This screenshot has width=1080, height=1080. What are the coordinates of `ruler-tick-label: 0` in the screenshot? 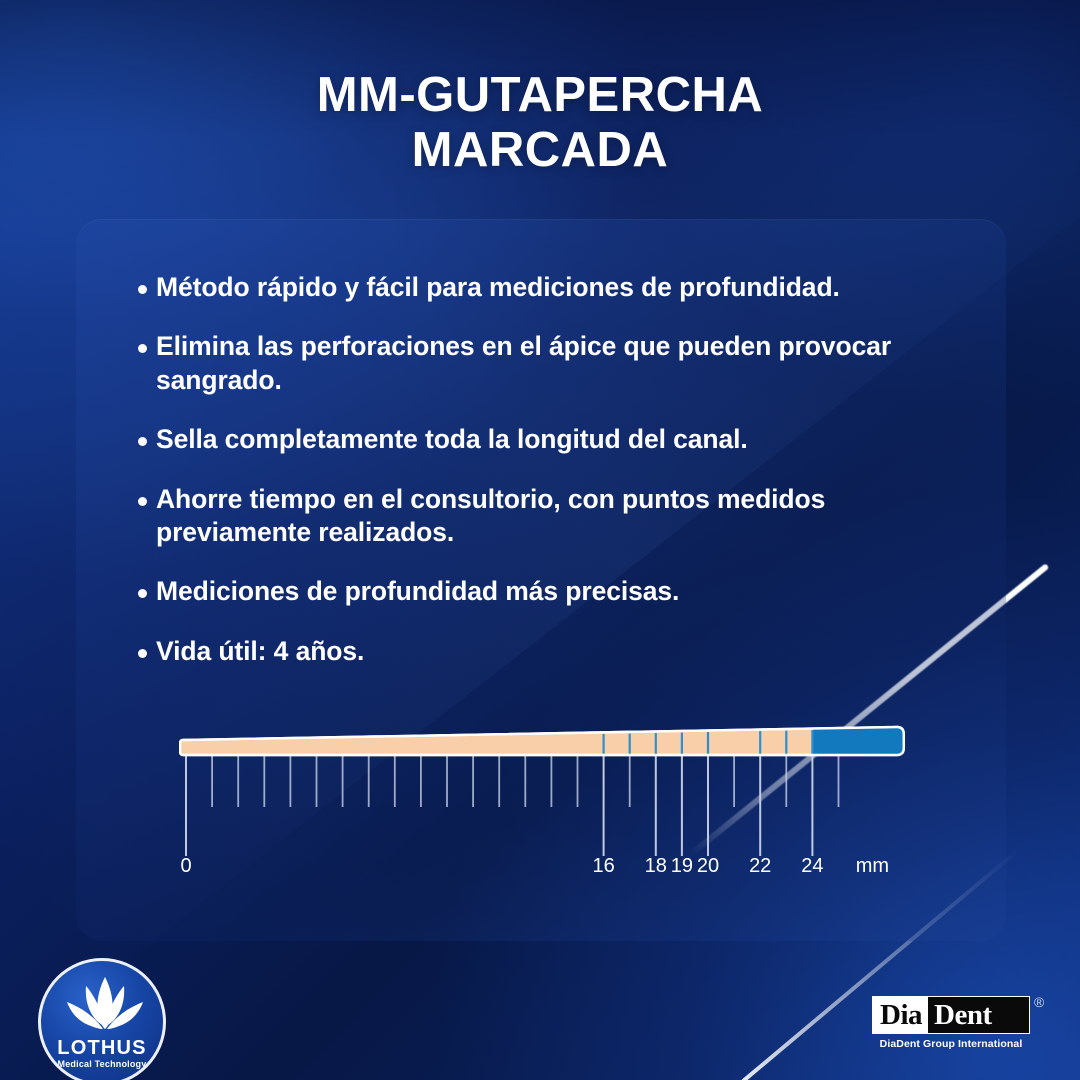 It's located at (185, 866).